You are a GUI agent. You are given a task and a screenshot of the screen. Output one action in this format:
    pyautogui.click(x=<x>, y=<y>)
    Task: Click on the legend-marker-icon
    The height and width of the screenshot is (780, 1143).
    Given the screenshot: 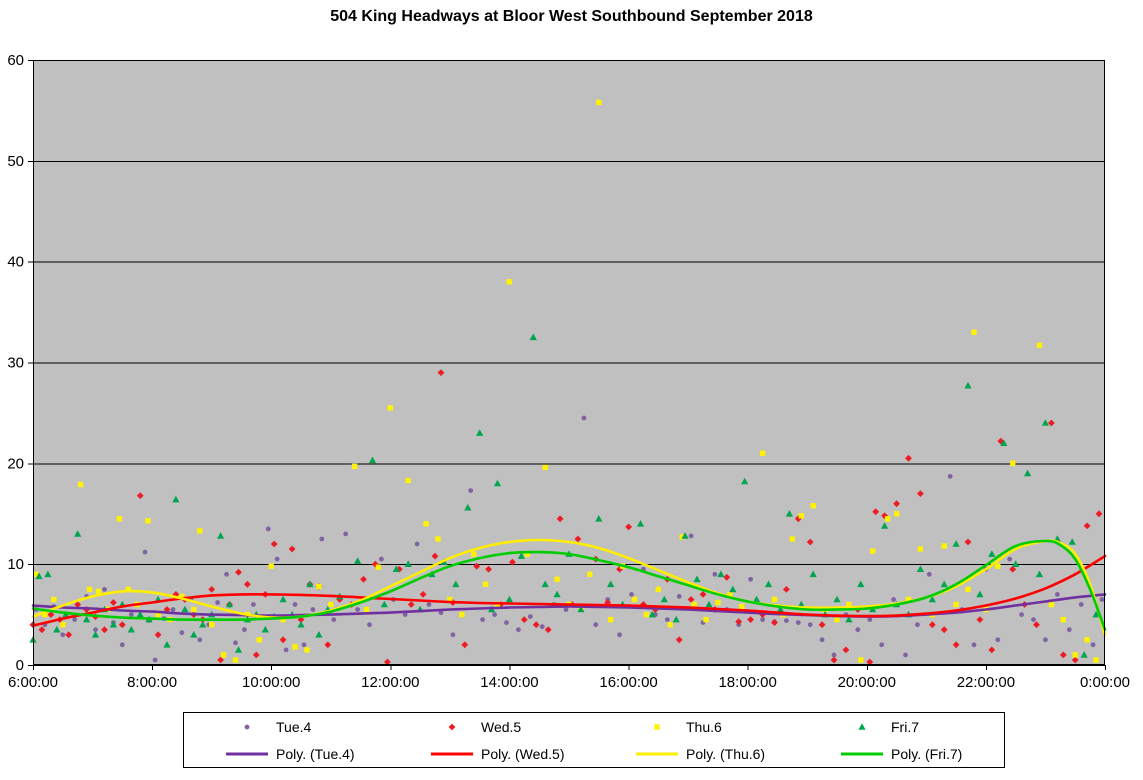 What is the action you would take?
    pyautogui.click(x=247, y=726)
    